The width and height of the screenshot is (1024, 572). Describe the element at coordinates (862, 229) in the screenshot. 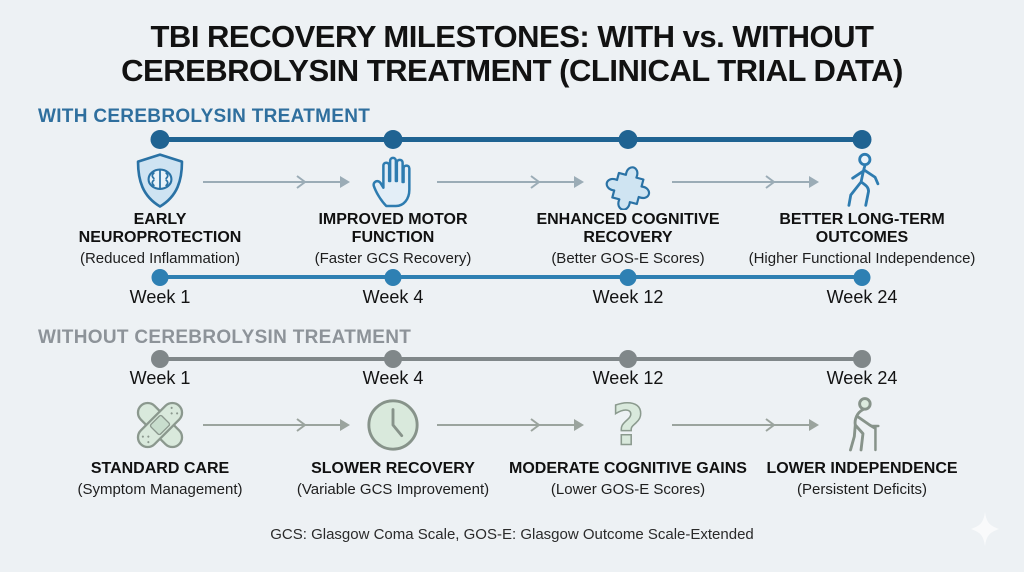

I see `milestone-title: BETTER LONG-TERM OUTCOMES` at that location.